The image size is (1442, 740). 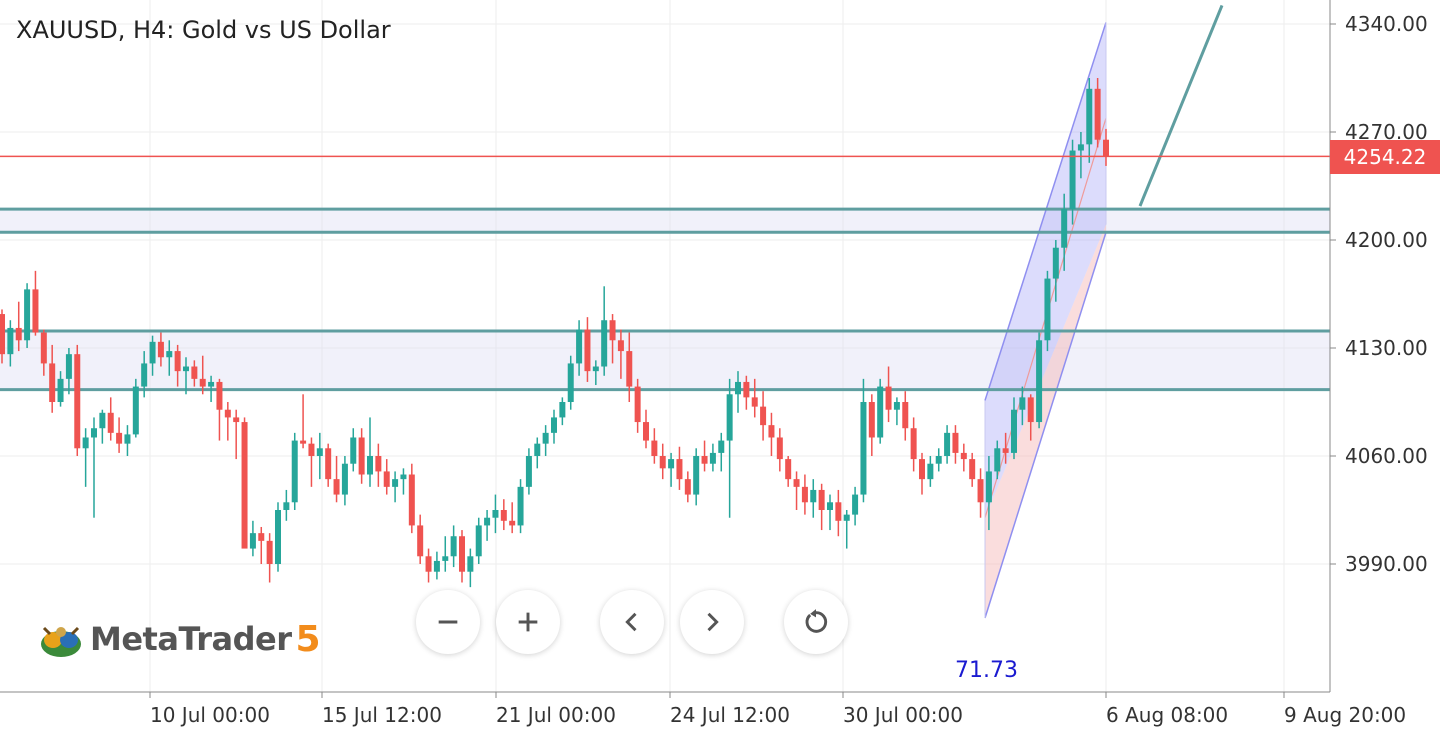 I want to click on y-tick-label: 4200.00, so click(x=1386, y=240).